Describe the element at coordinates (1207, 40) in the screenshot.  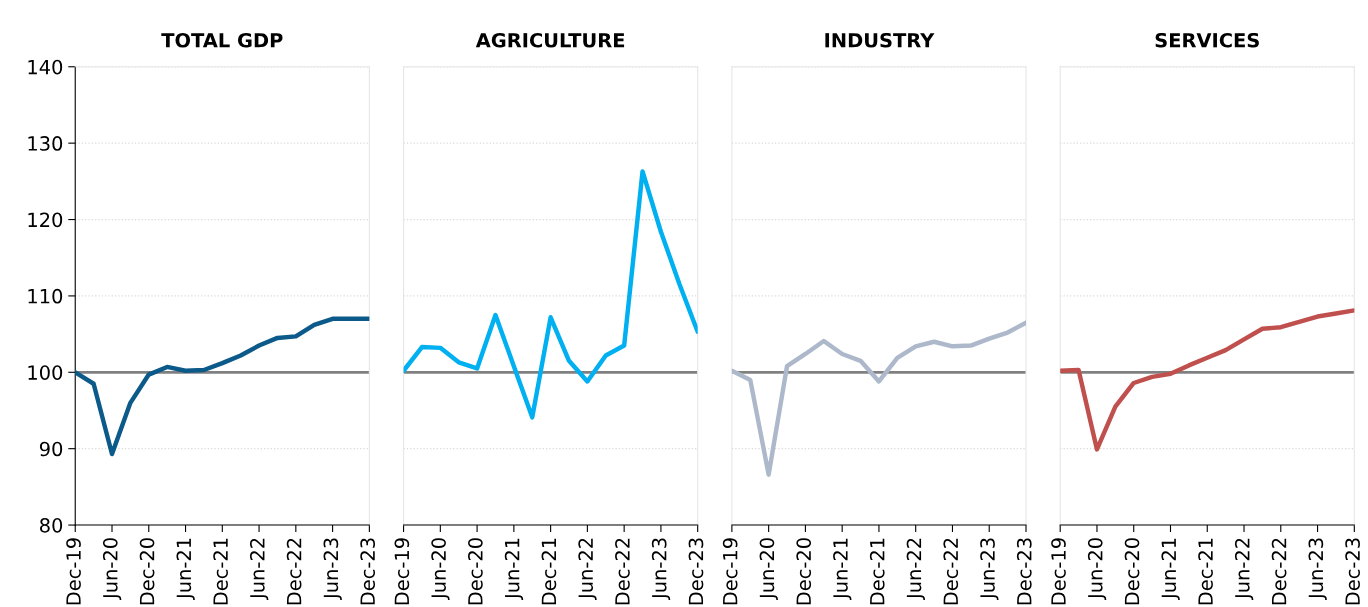
I see `chart-title: SERVICES` at that location.